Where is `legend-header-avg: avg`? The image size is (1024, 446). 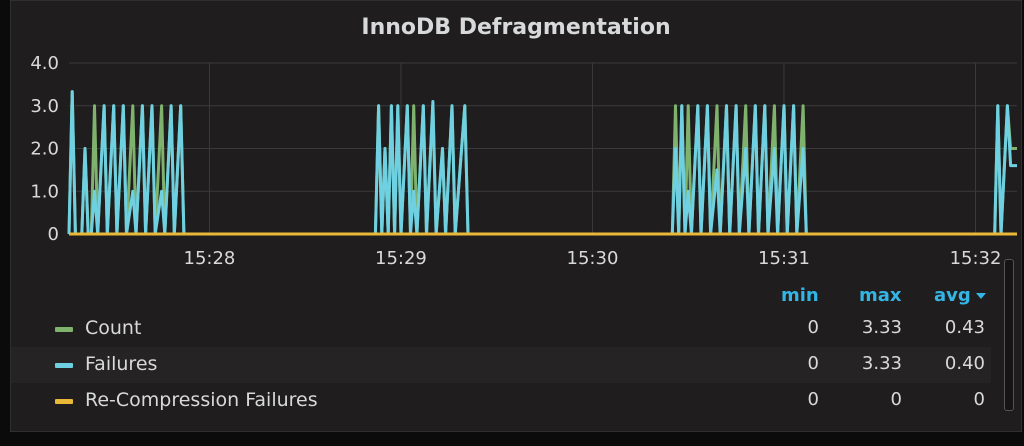
legend-header-avg: avg is located at coordinates (960, 295).